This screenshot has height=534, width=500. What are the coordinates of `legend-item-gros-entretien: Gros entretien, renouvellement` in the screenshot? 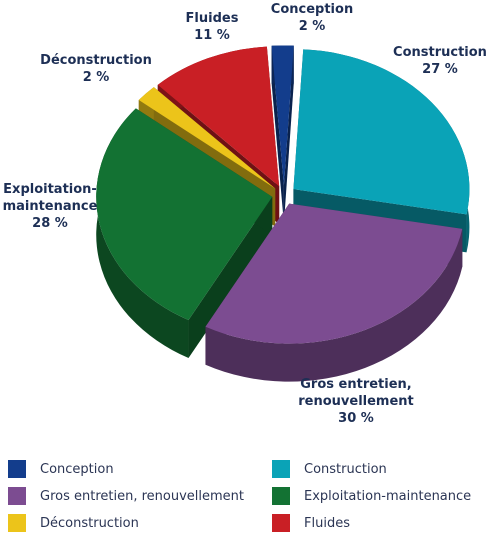 It's located at (126, 496).